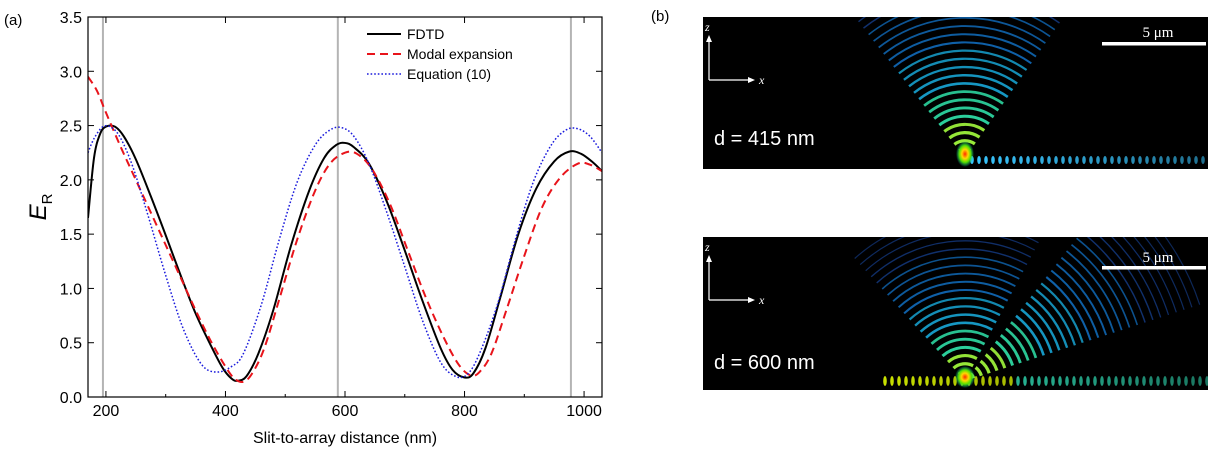 This screenshot has height=450, width=1215. I want to click on axes-arrow-icon, so click(730, 279).